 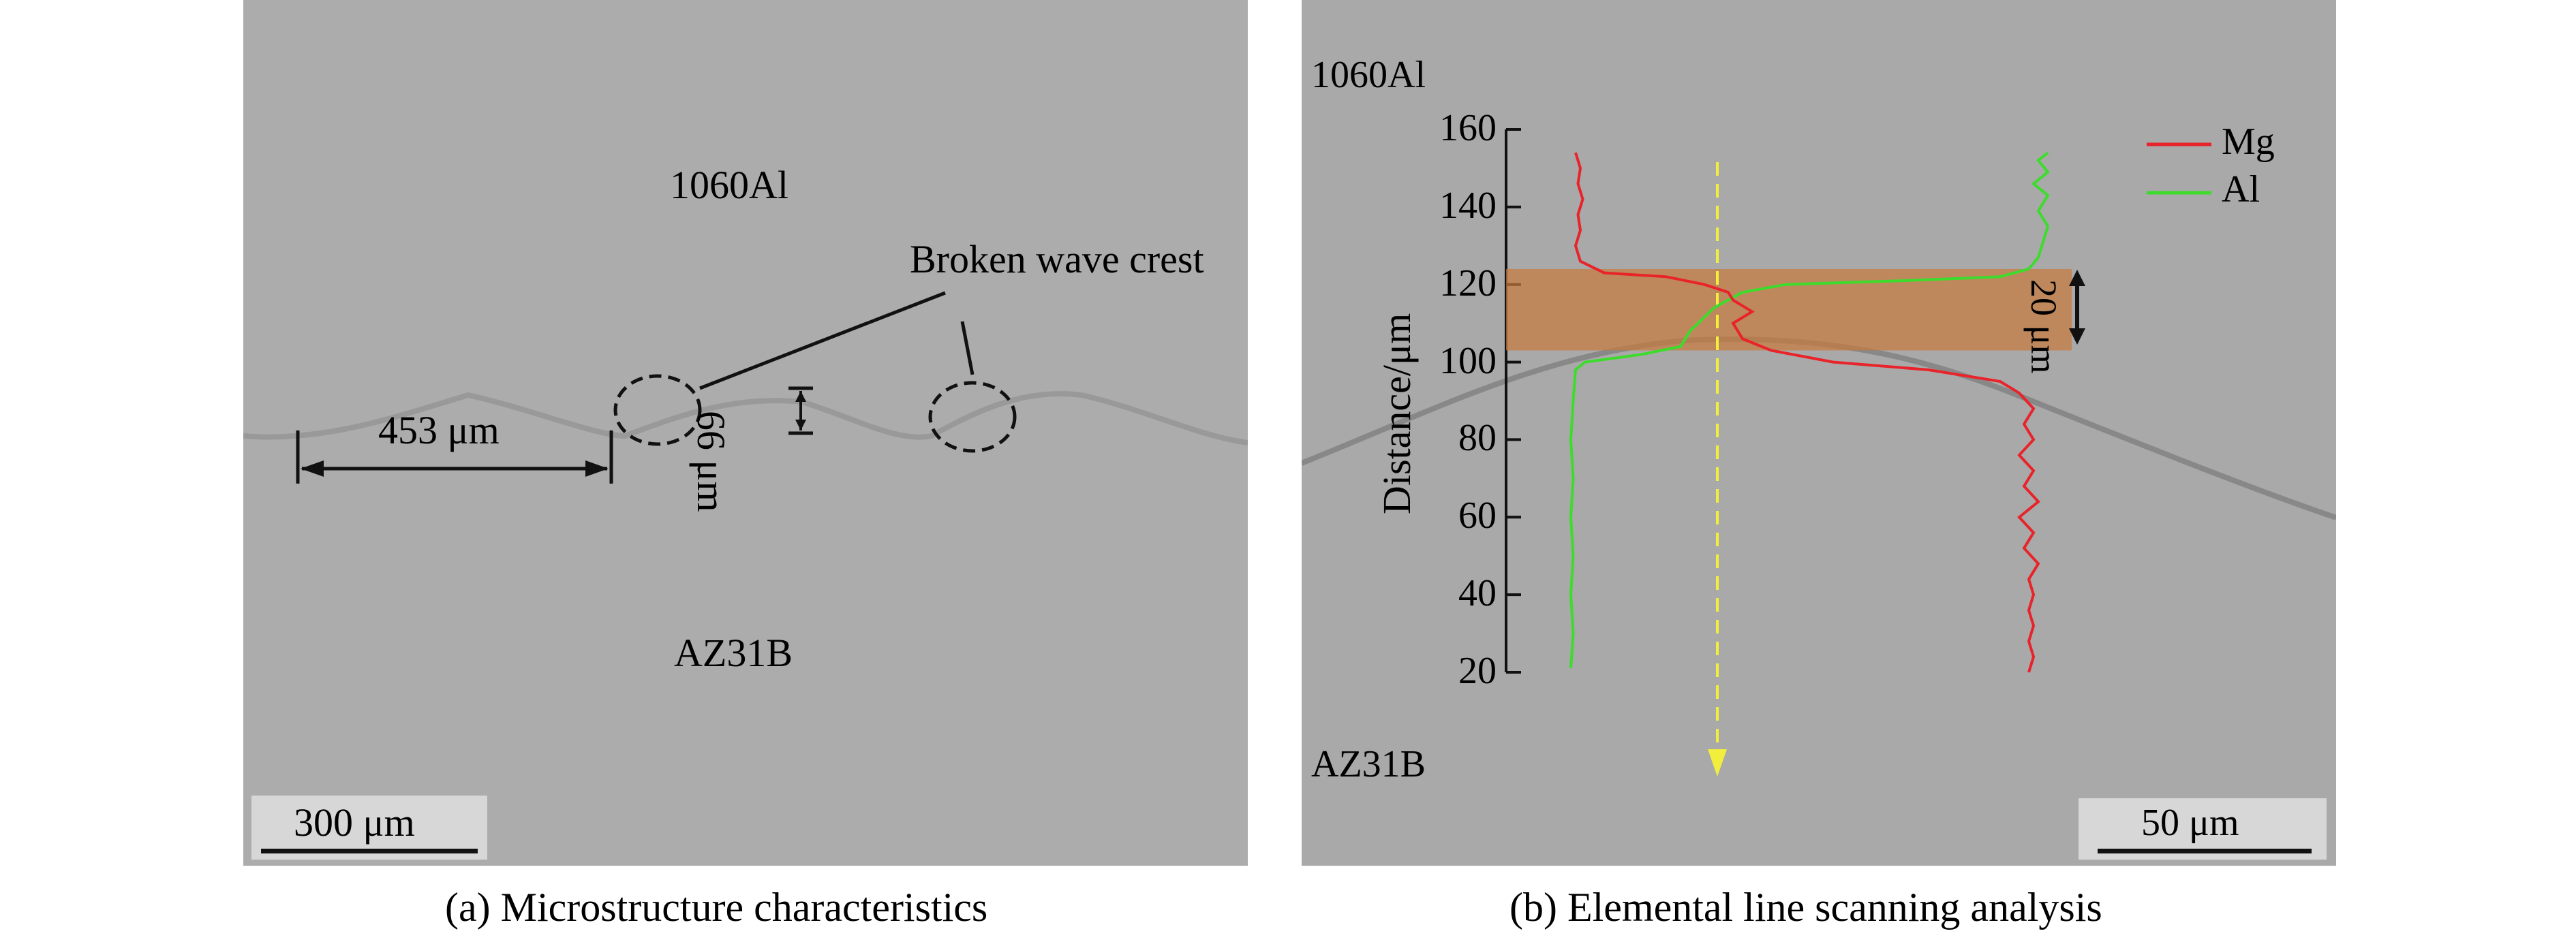 What do you see at coordinates (1468, 360) in the screenshot?
I see `y-tick-label: 100` at bounding box center [1468, 360].